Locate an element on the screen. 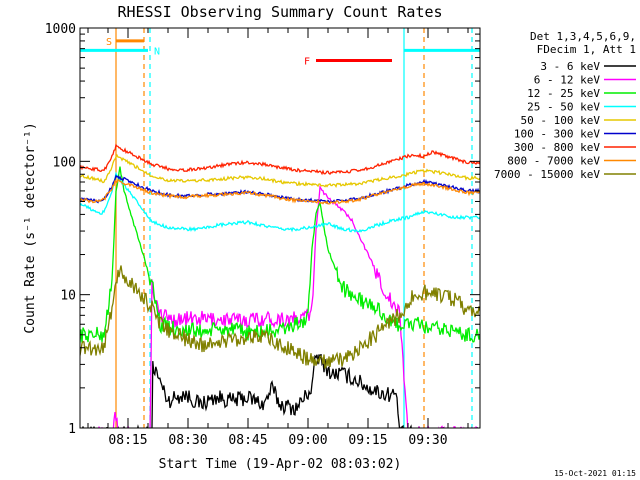  x-tick-label-0: 08:15 is located at coordinates (127, 440).